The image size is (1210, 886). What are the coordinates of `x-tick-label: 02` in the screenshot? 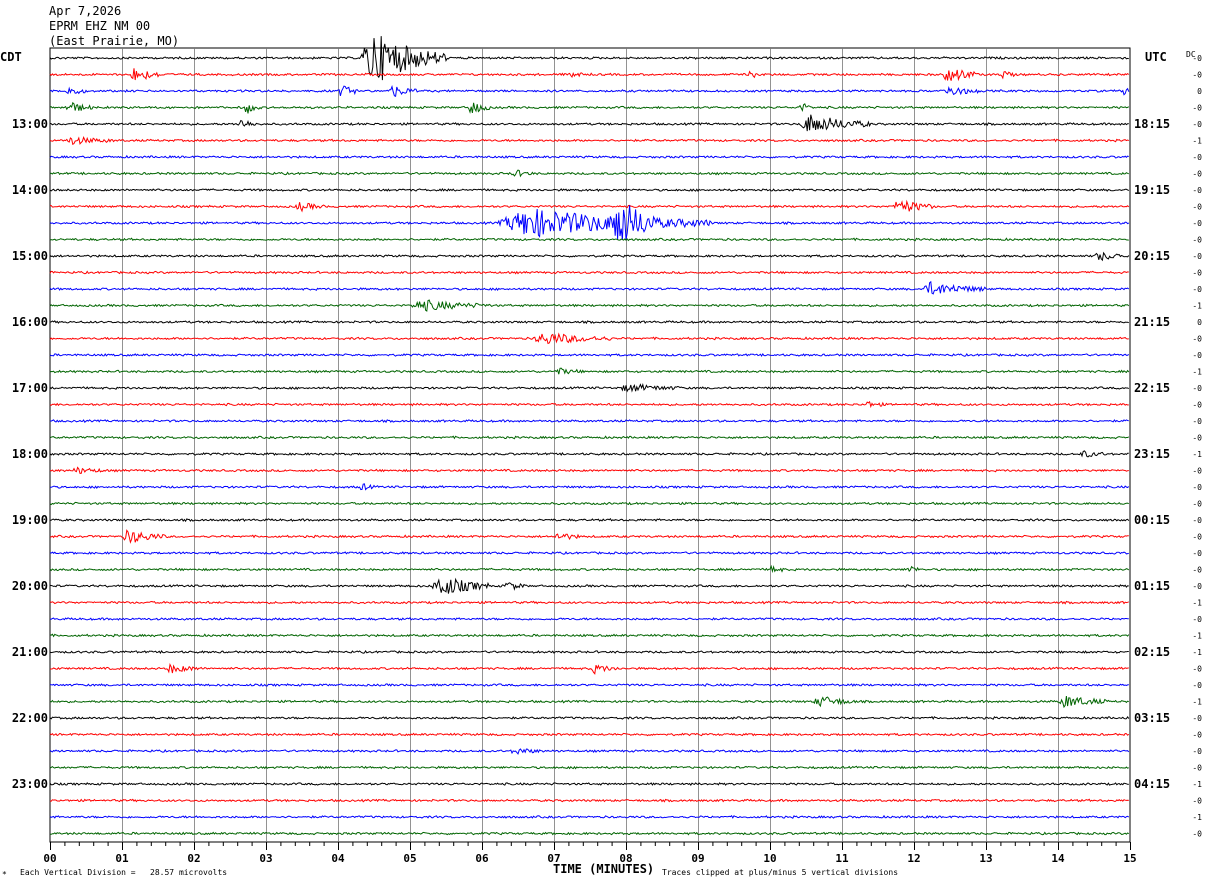 It's located at (193, 858).